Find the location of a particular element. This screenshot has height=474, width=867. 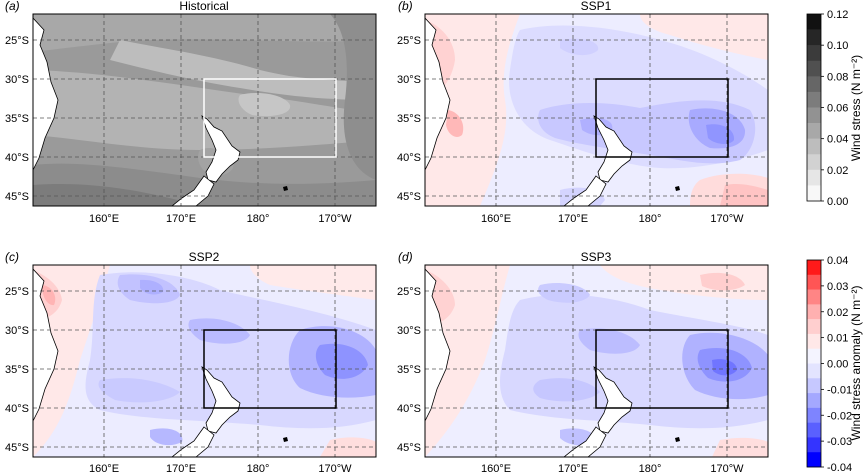

colorbar-wind-stress-title: Wind stress (N m⁻²) is located at coordinates (856, 108).